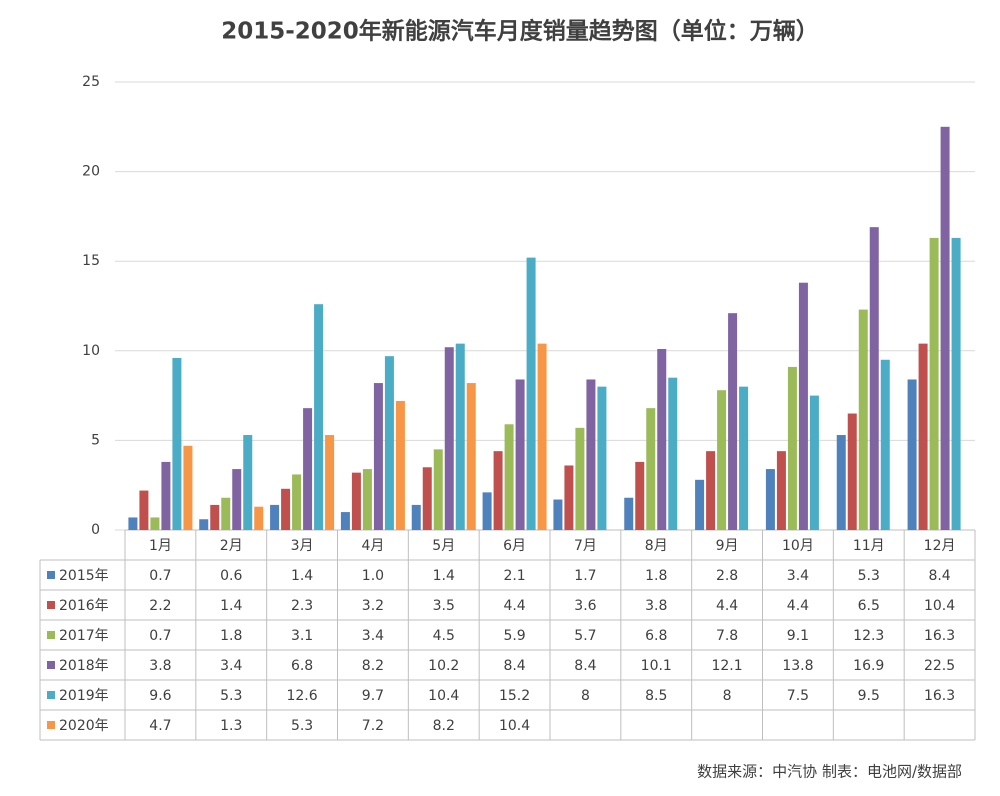 The height and width of the screenshot is (796, 1000). Describe the element at coordinates (301, 696) in the screenshot. I see `table-cell: 12.6` at that location.